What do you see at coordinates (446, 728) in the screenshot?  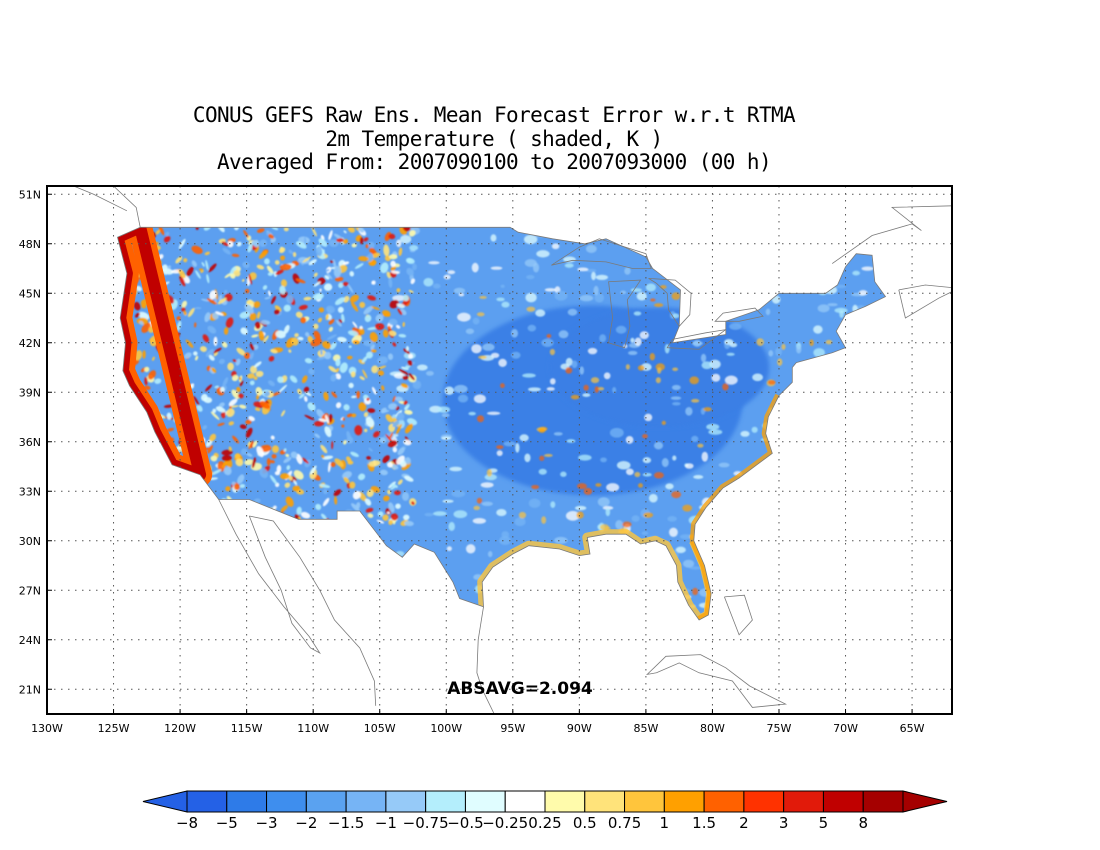 I see `lon-tick-label: 100W` at bounding box center [446, 728].